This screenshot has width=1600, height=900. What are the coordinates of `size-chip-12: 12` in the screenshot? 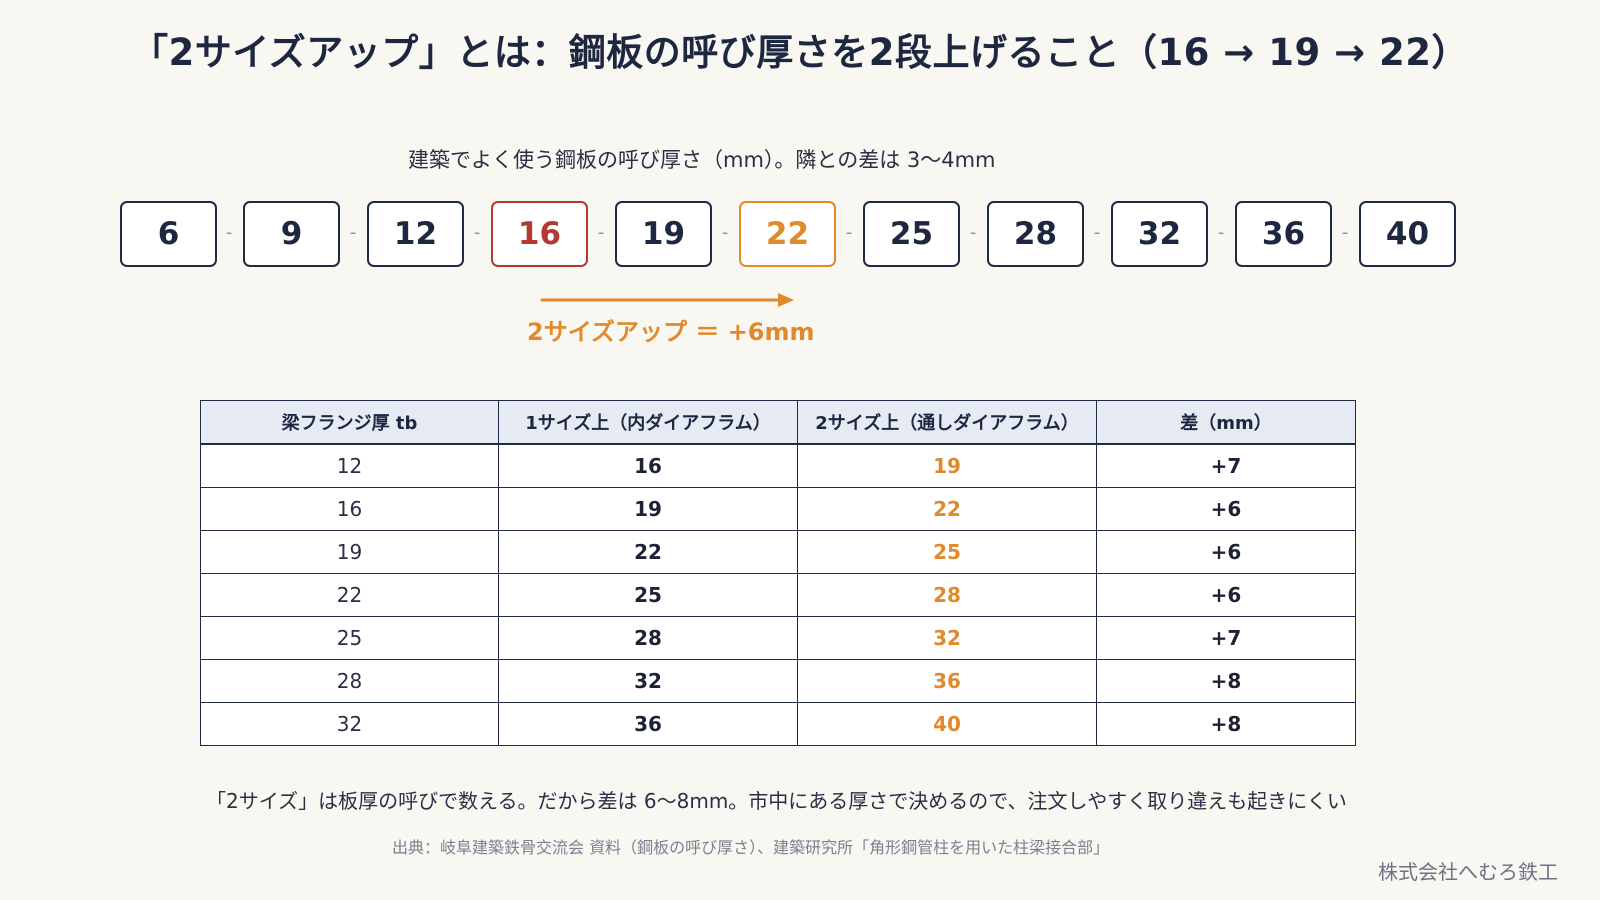 It's located at (415, 234).